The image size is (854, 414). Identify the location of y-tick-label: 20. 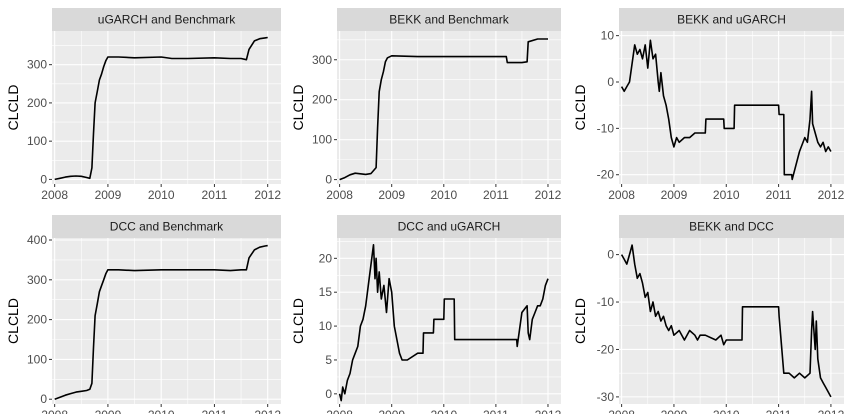
(326, 258).